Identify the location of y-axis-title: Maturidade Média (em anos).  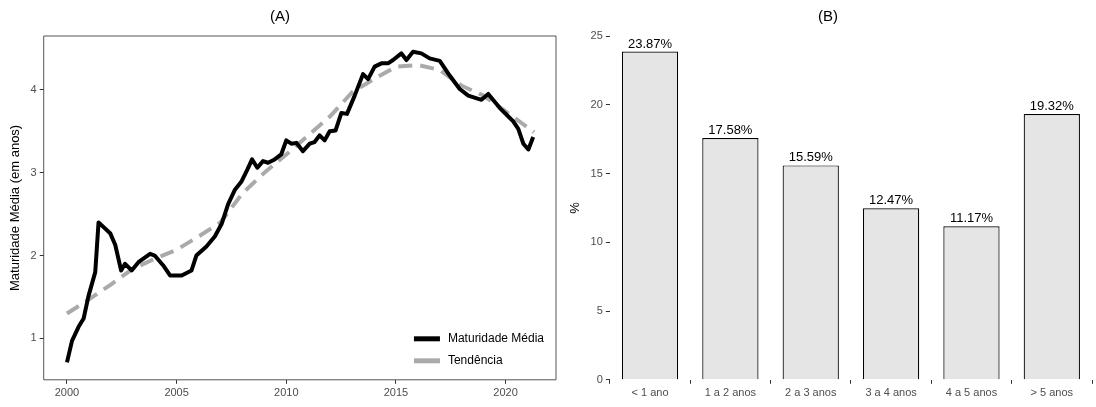
(15, 207).